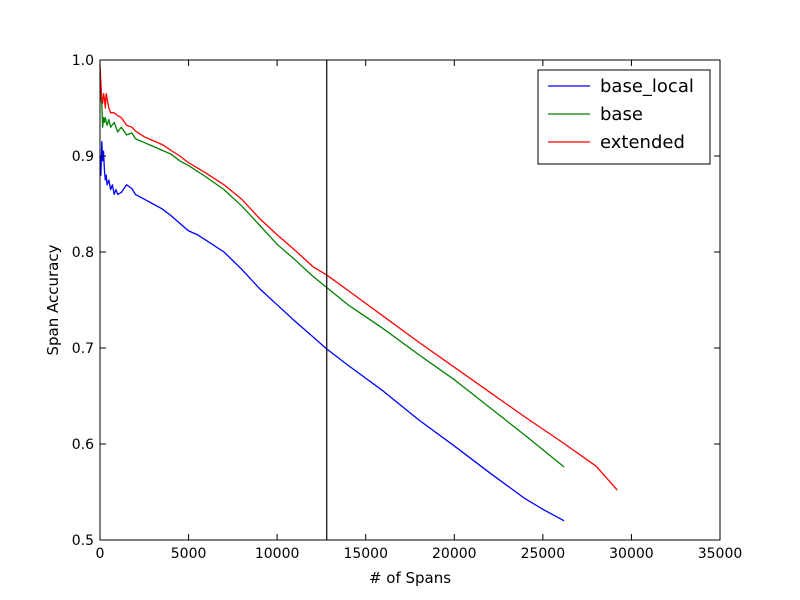 Image resolution: width=800 pixels, height=600 pixels. Describe the element at coordinates (720, 554) in the screenshot. I see `x-tick-label: 35000` at that location.